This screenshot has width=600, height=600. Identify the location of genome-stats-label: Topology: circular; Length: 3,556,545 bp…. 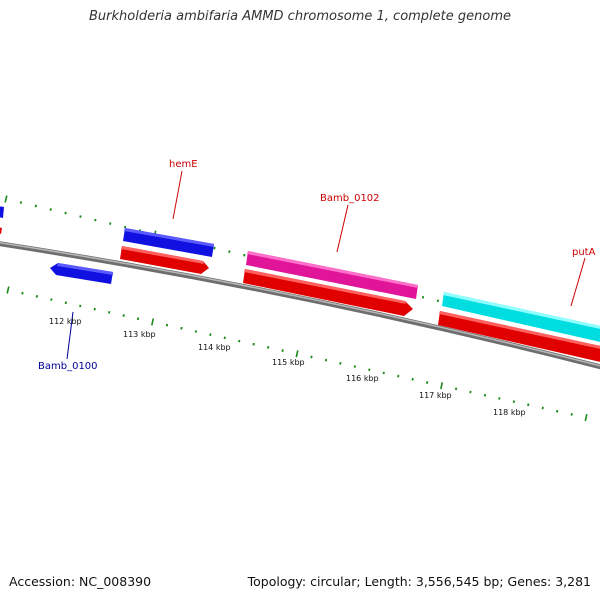
(419, 581).